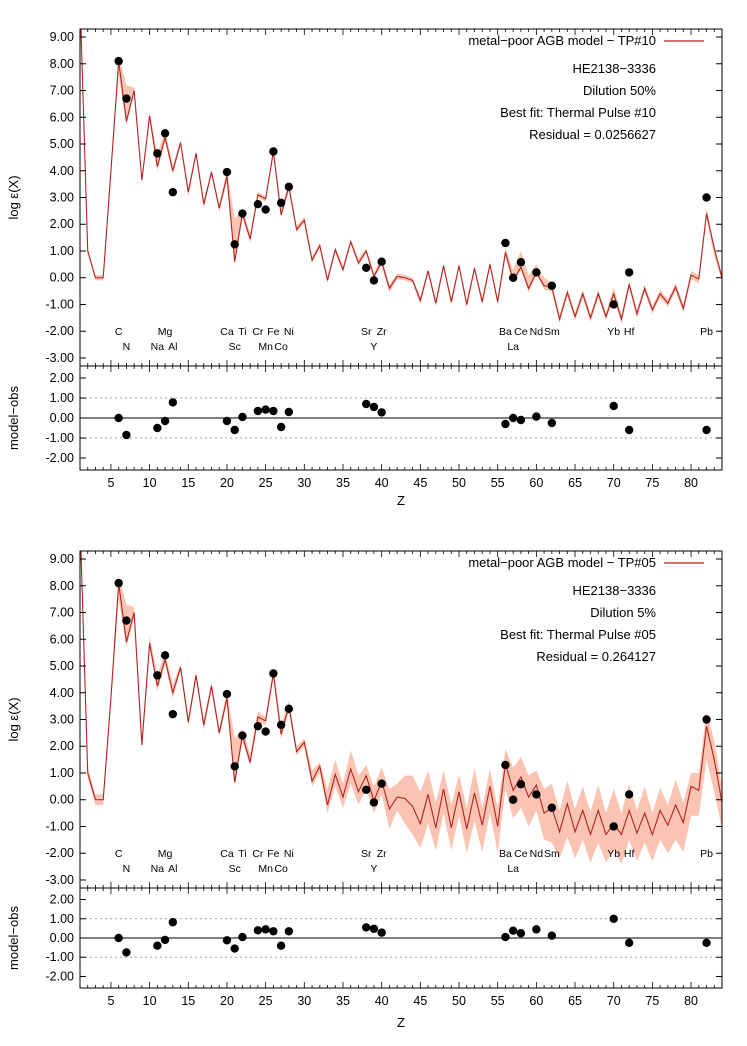 The image size is (747, 1046). Describe the element at coordinates (578, 112) in the screenshot. I see `annotation-text: Best fit: Thermal Pulse #10` at that location.